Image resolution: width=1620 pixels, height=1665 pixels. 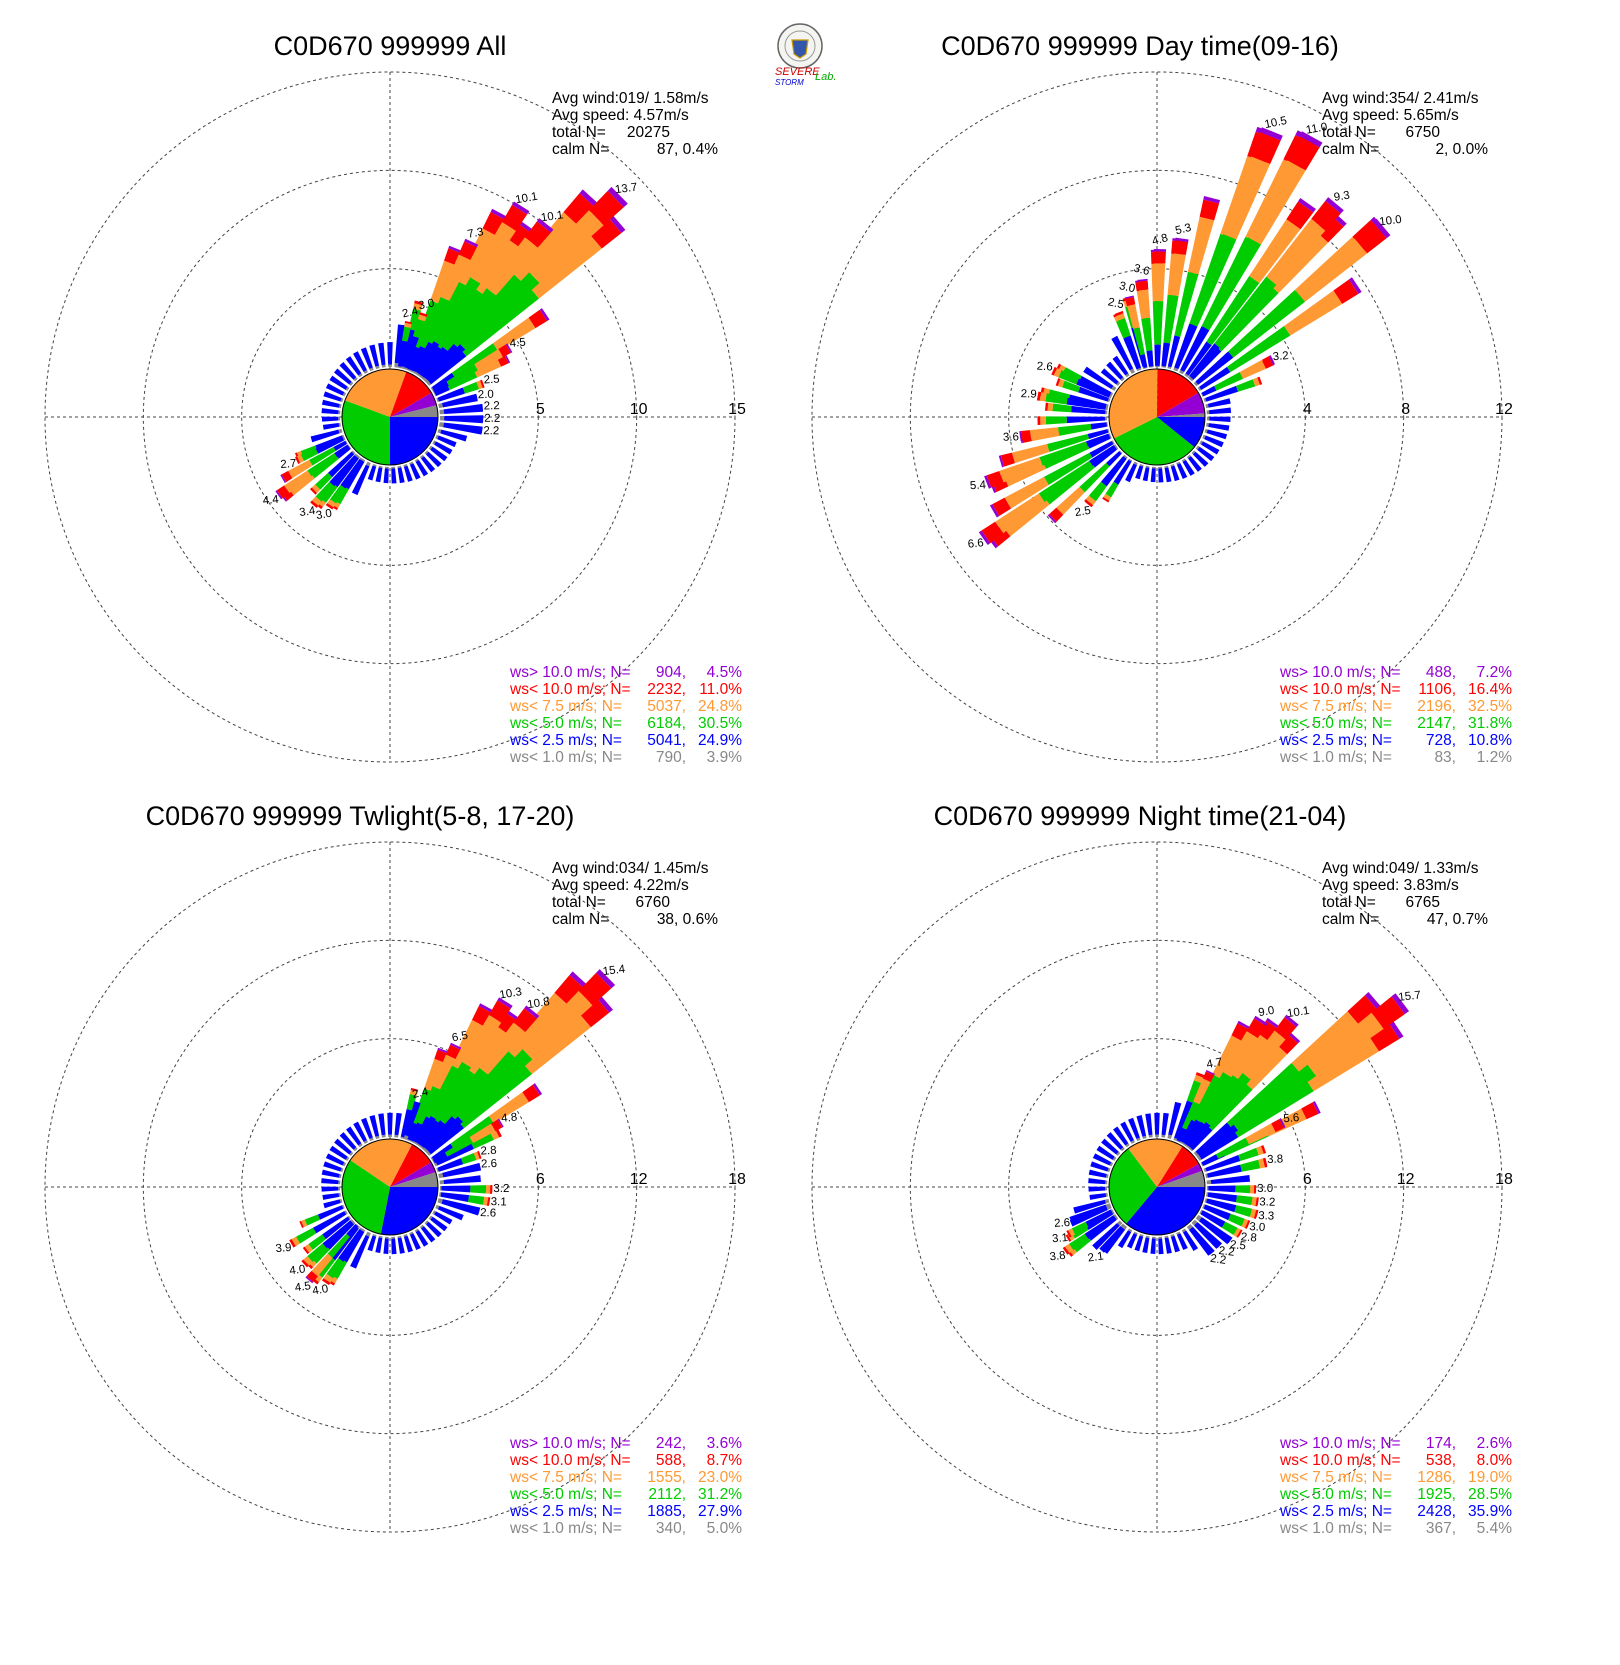 What do you see at coordinates (1335, 1528) in the screenshot?
I see `legend-label-gray: ws< 1.0 m/s; N=` at bounding box center [1335, 1528].